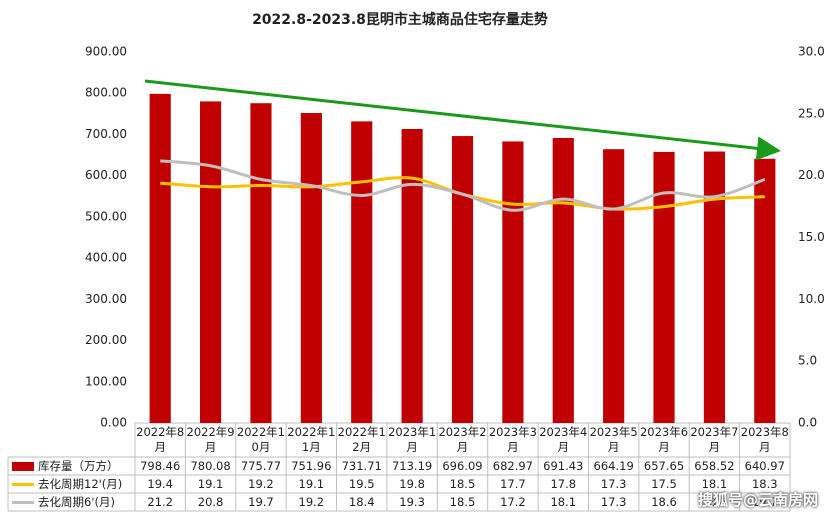 The height and width of the screenshot is (516, 832). Describe the element at coordinates (811, 237) in the screenshot. I see `y2-tick-label: 15.0` at that location.